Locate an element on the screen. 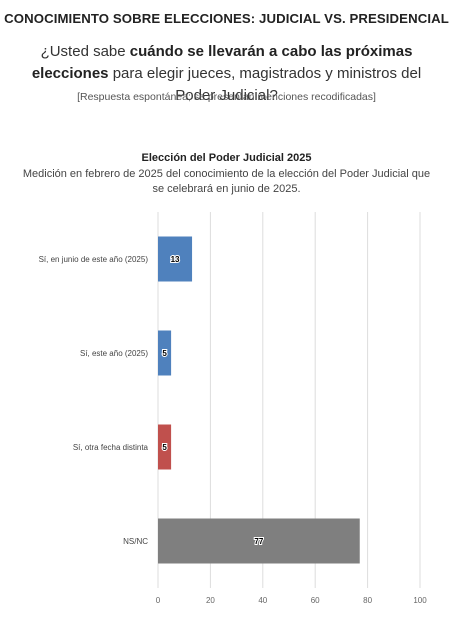 This screenshot has width=453, height=620. question-prefix: ¿Usted sabe is located at coordinates (85, 51).